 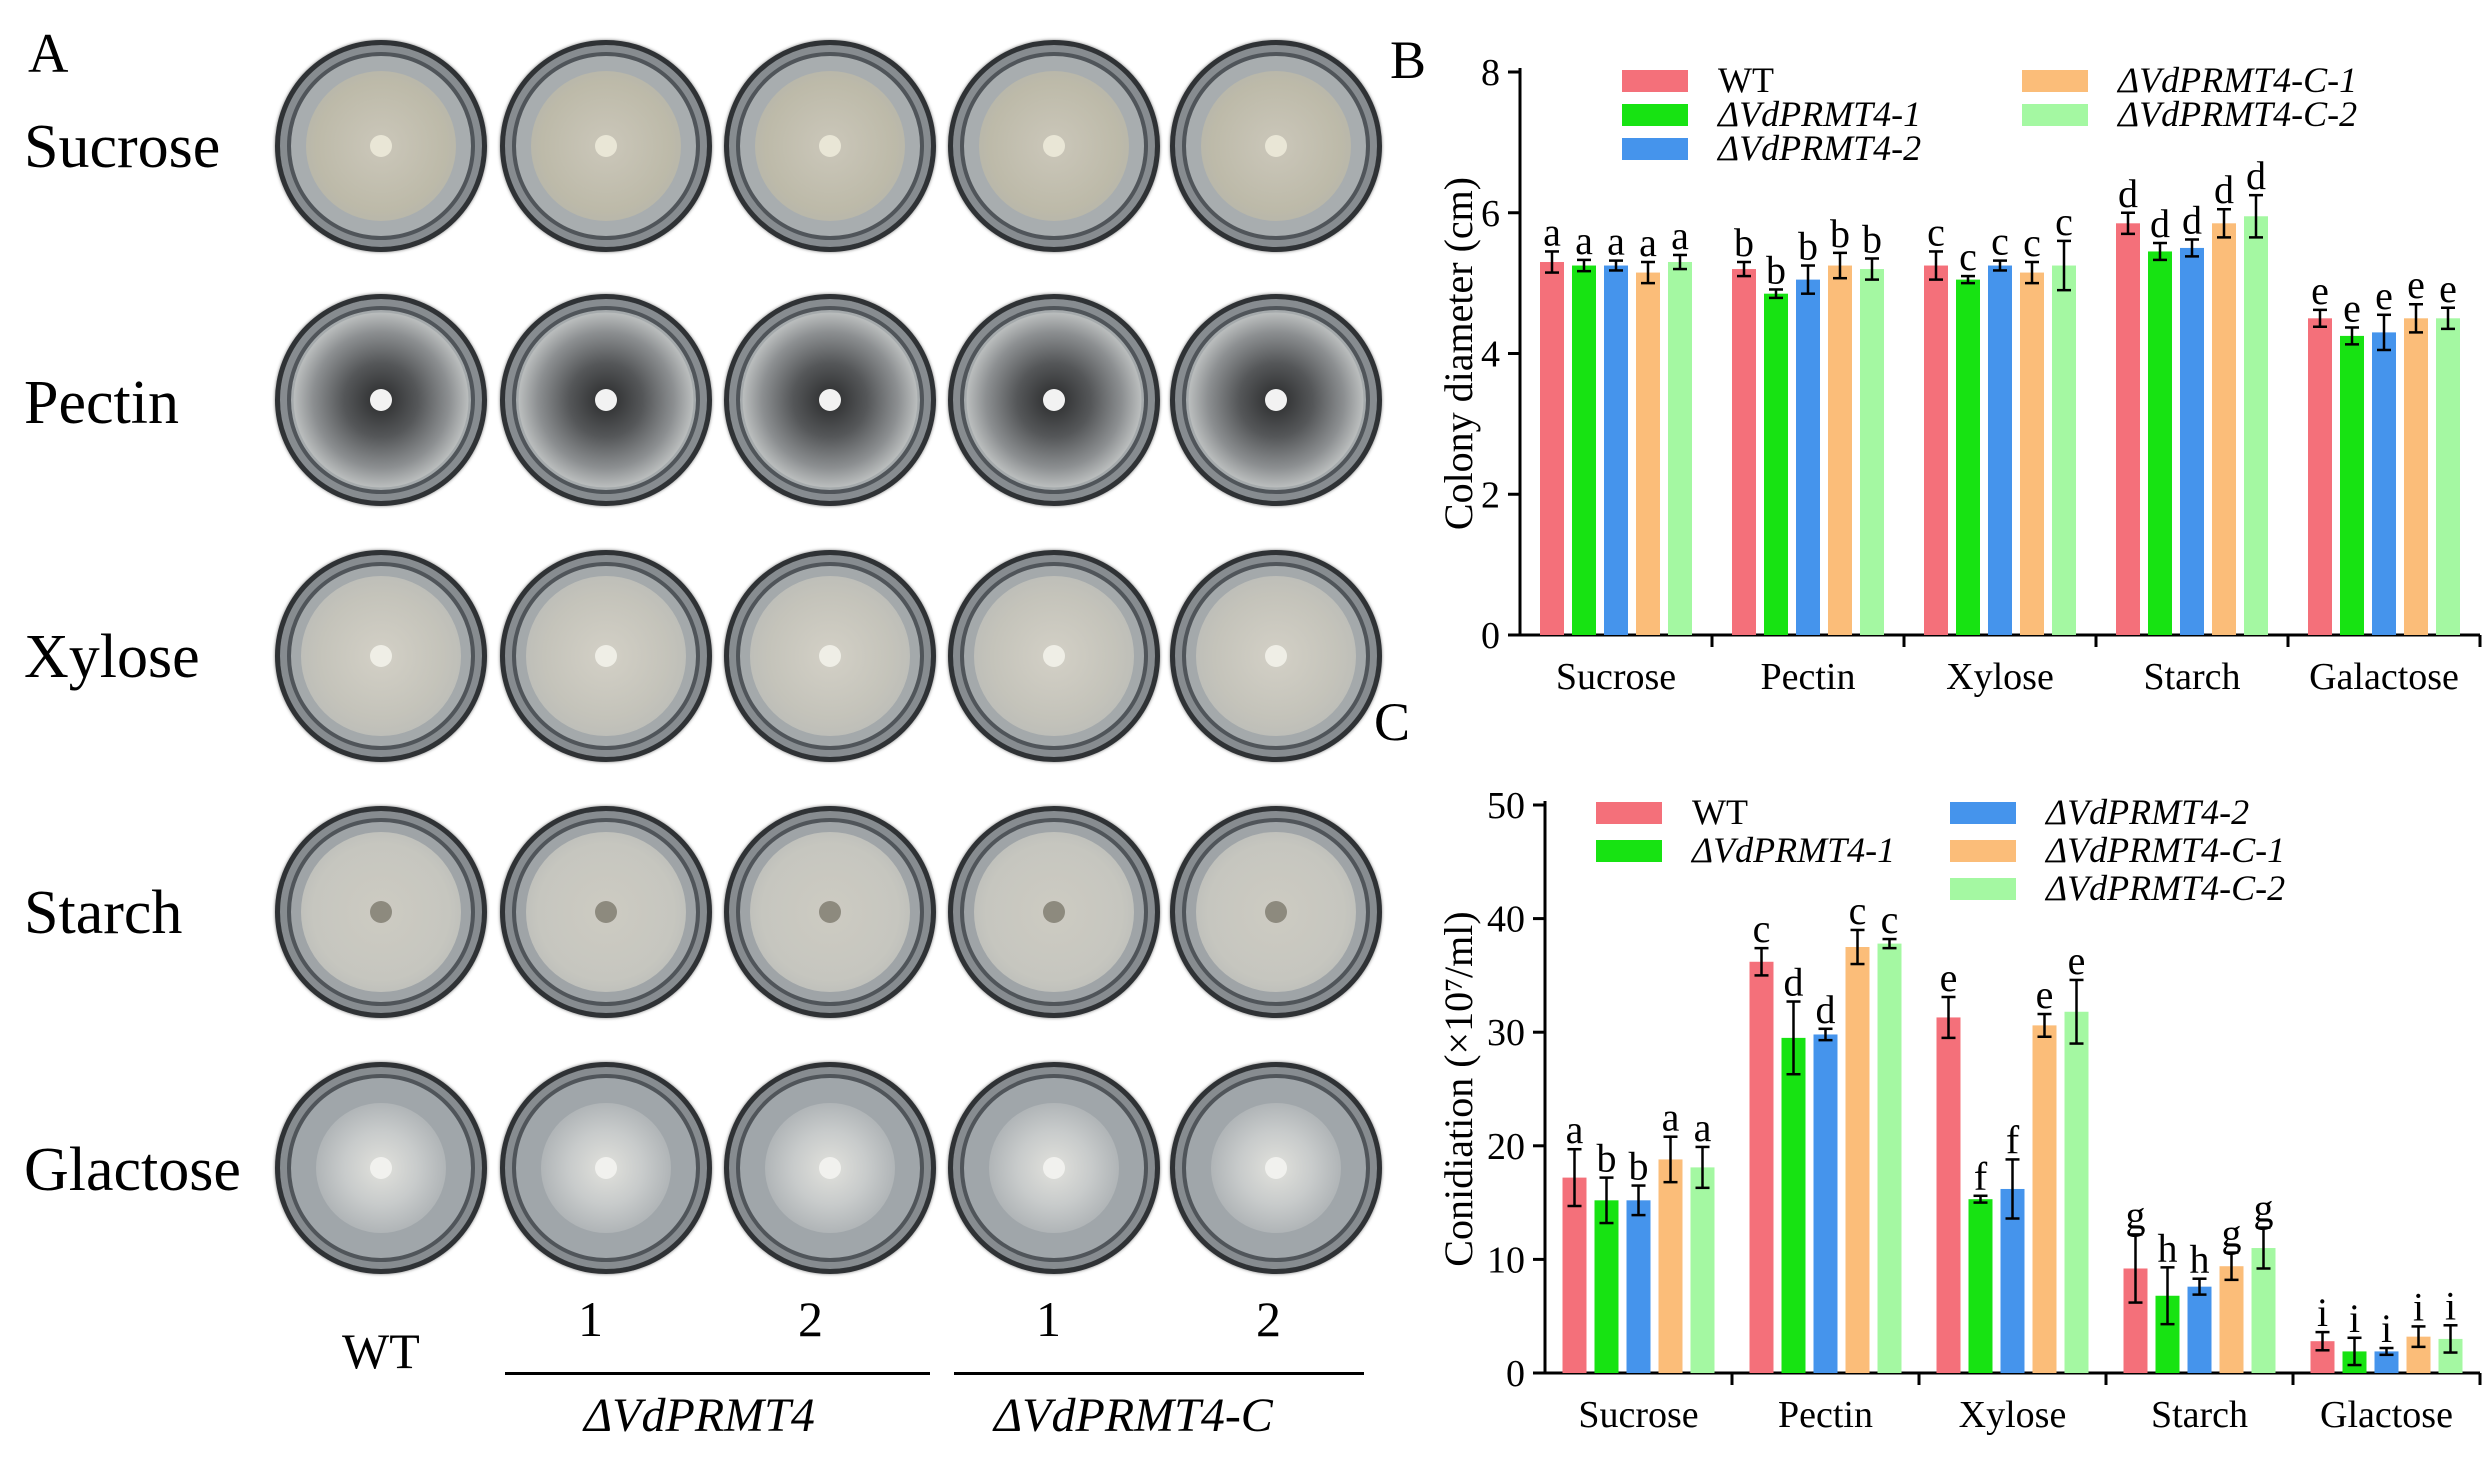 What do you see at coordinates (2386, 1415) in the screenshot?
I see `x-tick-label: Glactose` at bounding box center [2386, 1415].